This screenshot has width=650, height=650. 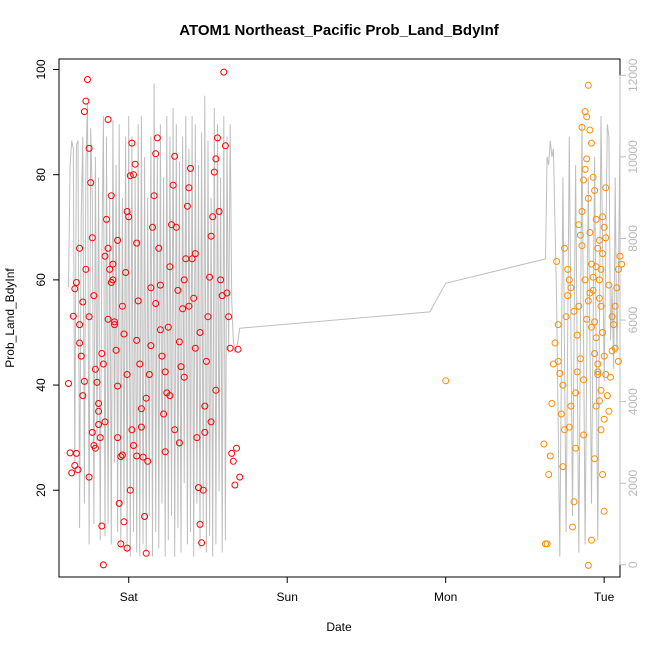 I want to click on x-tick-label: Sat, so click(x=129, y=597).